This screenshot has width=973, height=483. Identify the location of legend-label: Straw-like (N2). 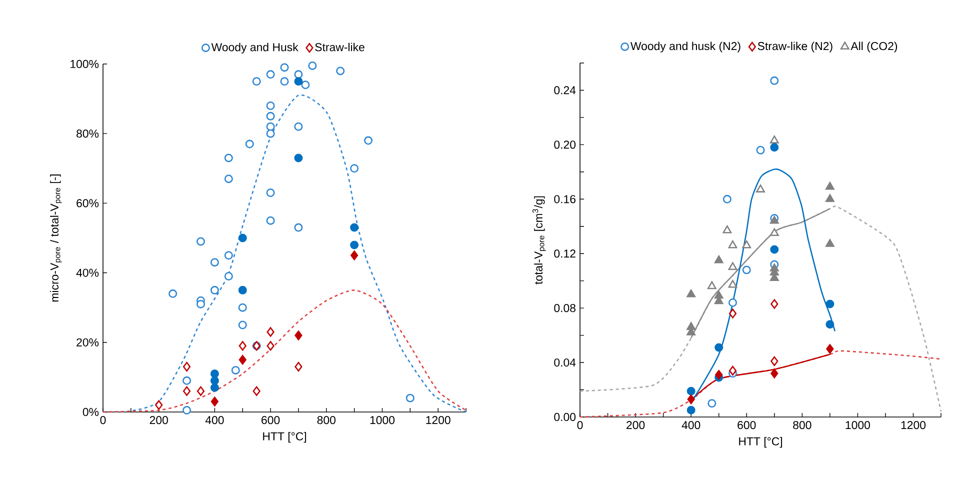
(795, 47).